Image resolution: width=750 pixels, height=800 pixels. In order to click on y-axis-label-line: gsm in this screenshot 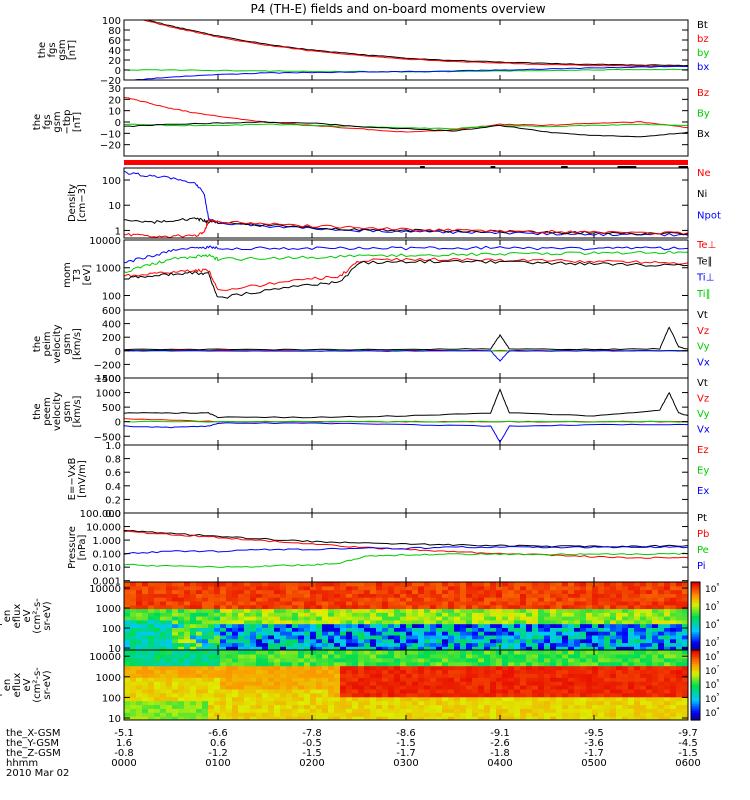, I will do `click(62, 49)`.